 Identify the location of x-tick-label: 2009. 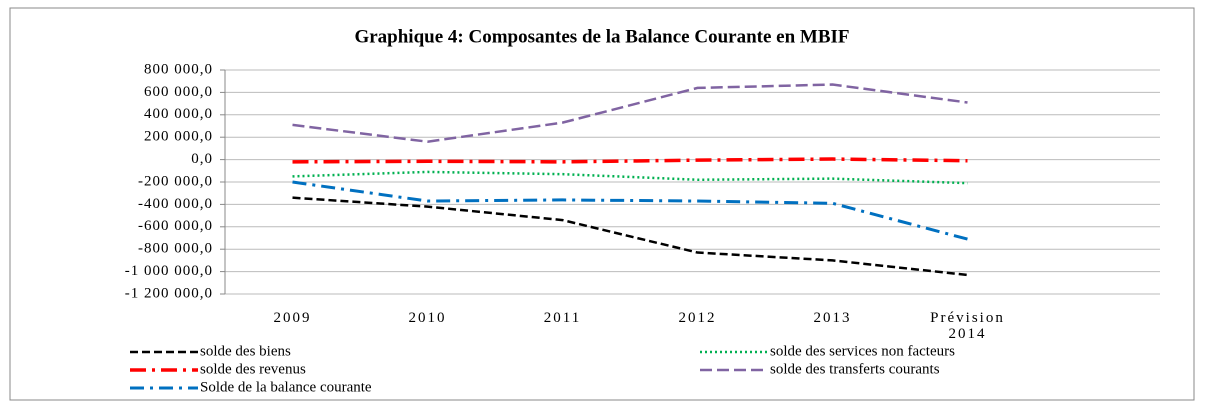
(292, 318).